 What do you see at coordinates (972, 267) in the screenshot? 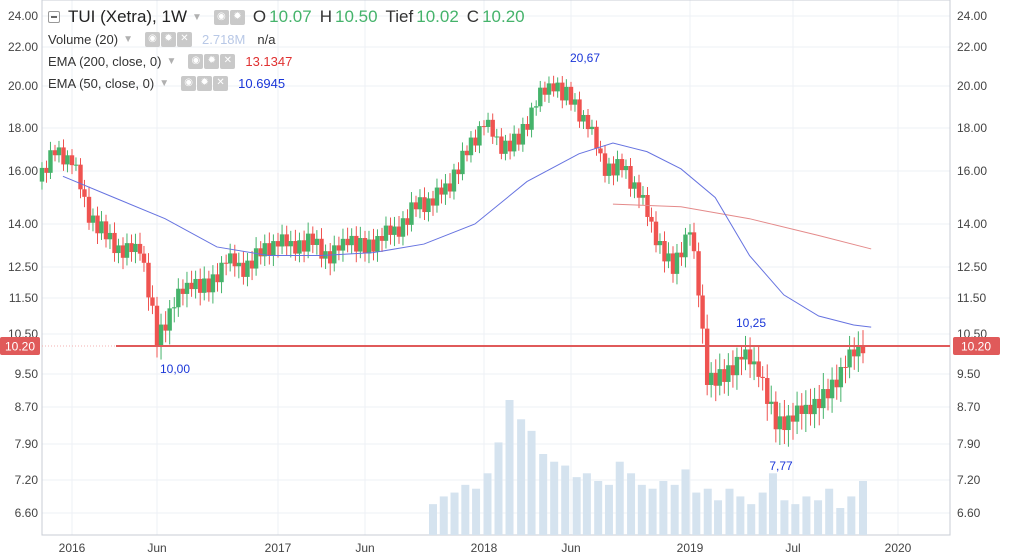
I see `y-tick-label-right: 12.50` at bounding box center [972, 267].